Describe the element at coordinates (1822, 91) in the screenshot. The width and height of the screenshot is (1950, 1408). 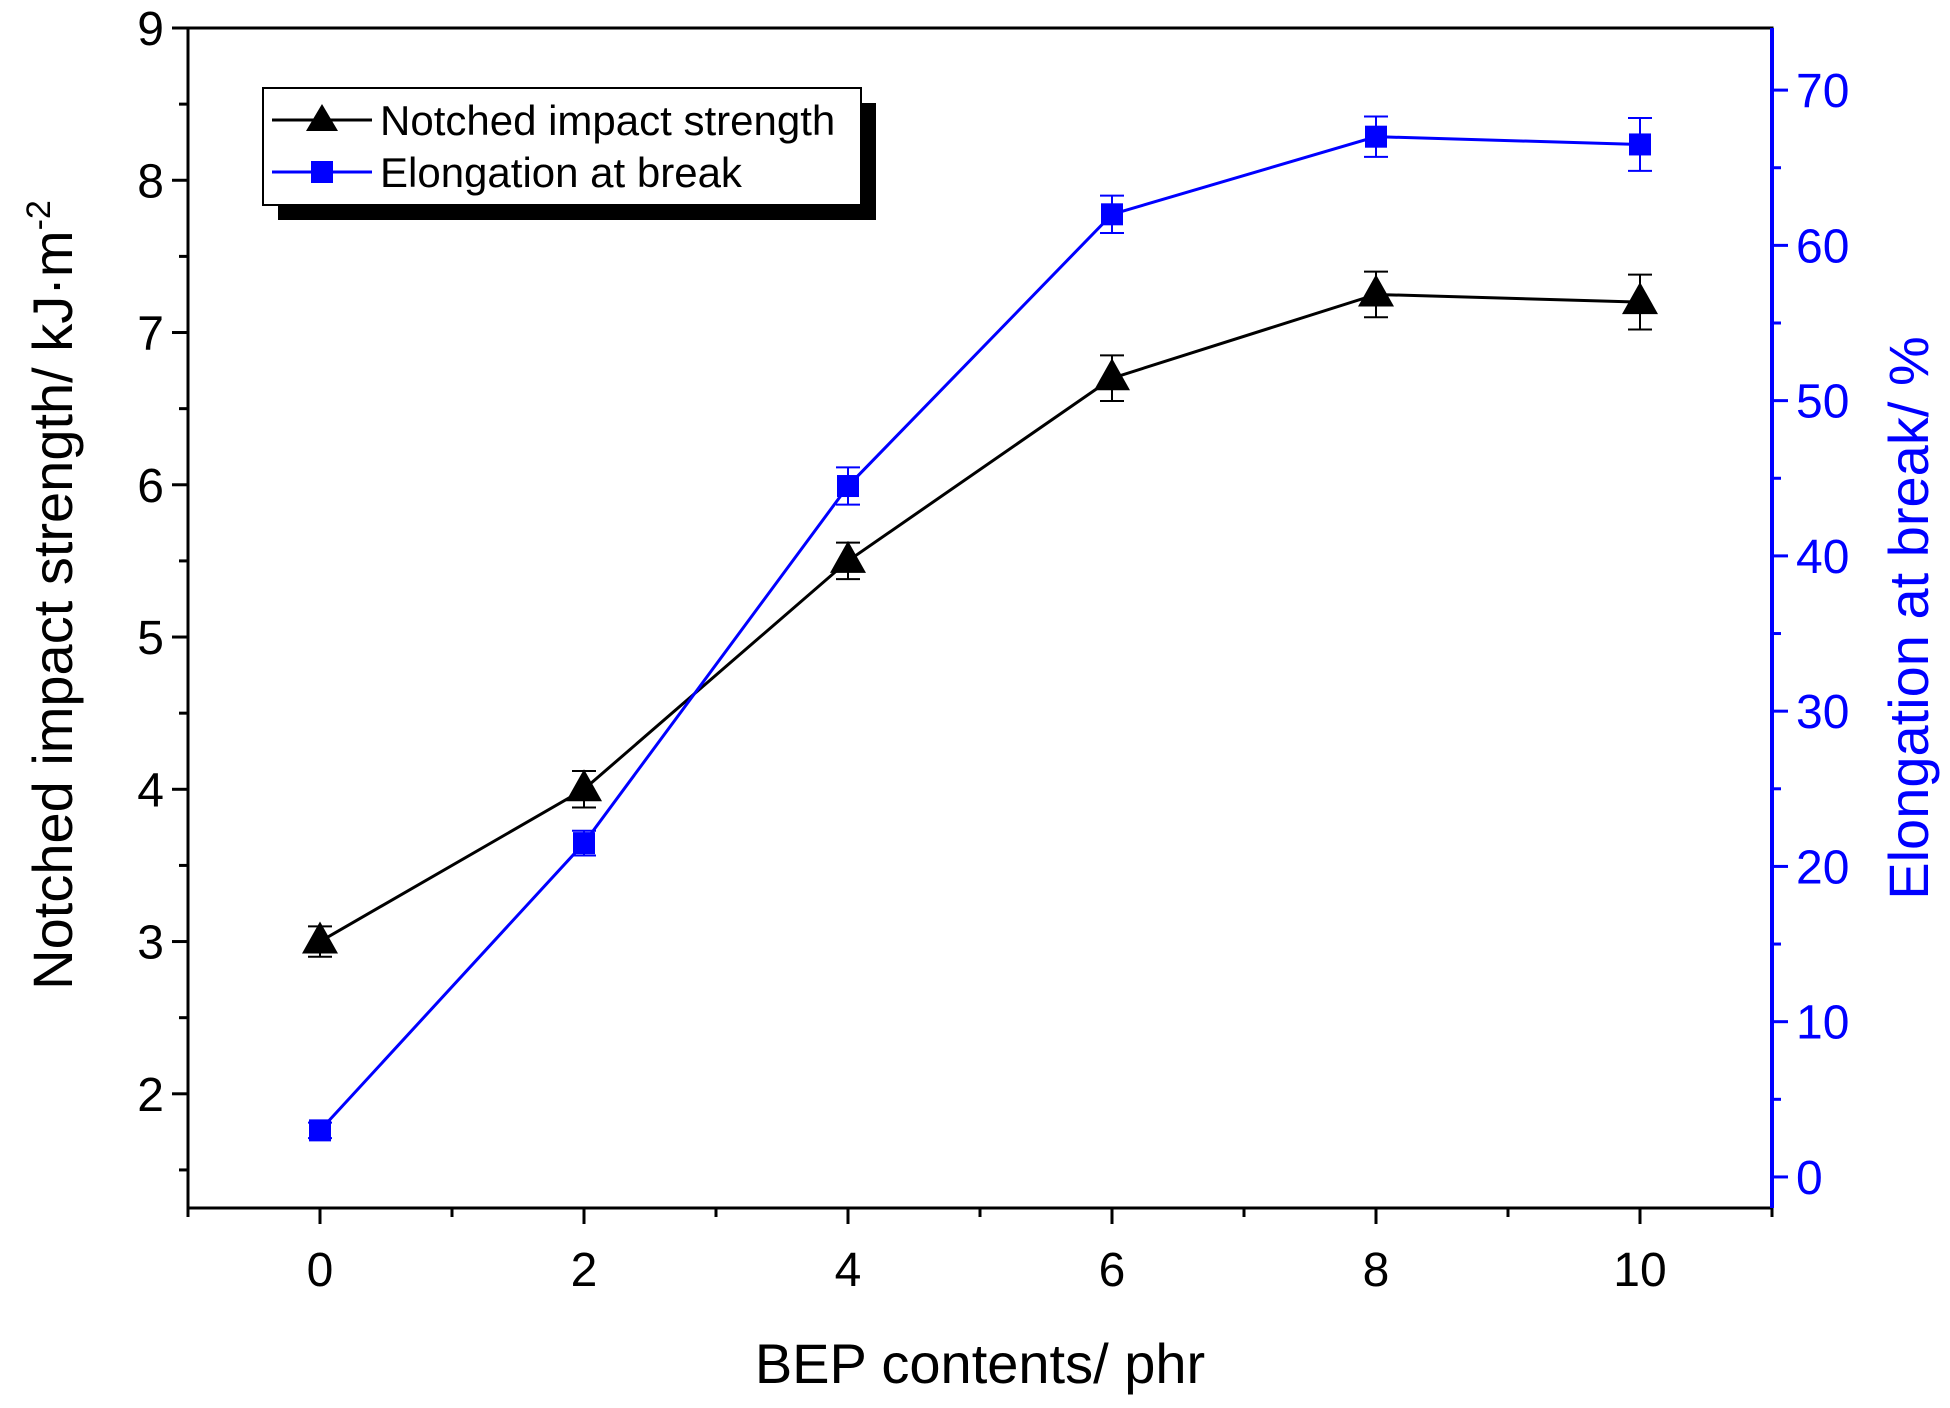
I see `y-right-tick-label: 70` at that location.